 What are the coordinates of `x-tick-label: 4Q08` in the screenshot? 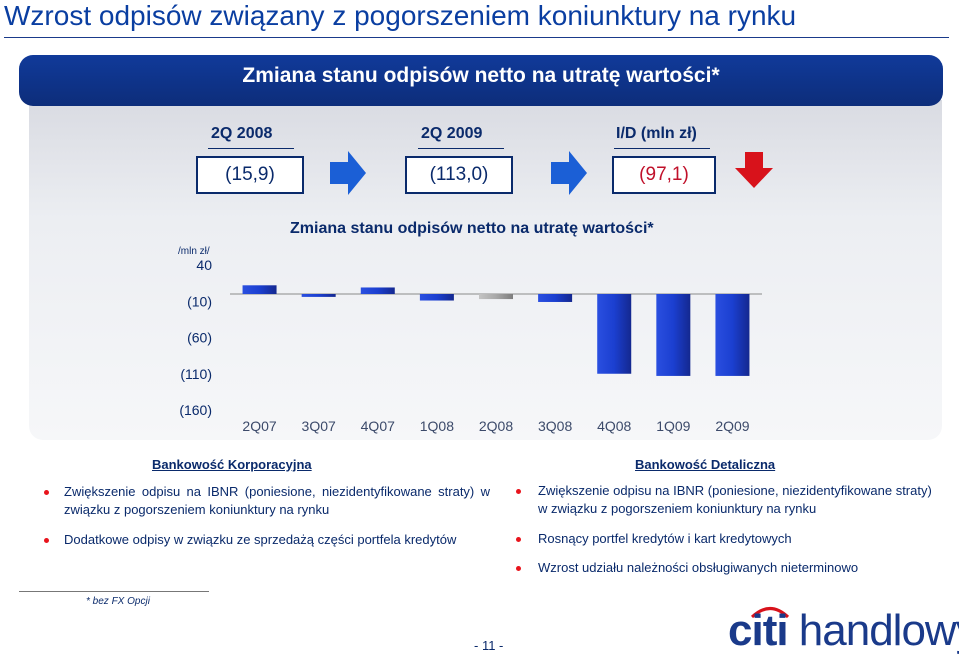 It's located at (614, 426).